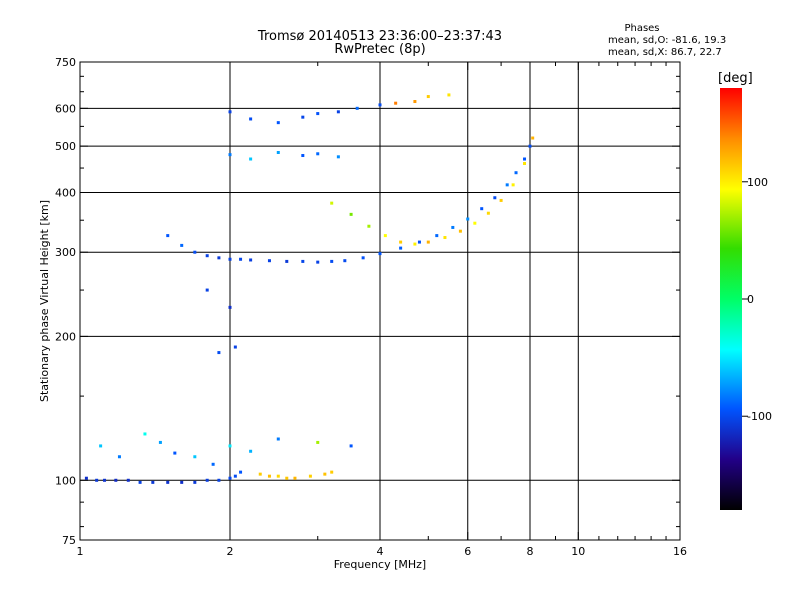 Image resolution: width=800 pixels, height=600 pixels. I want to click on y-tick-label: 100, so click(65, 480).